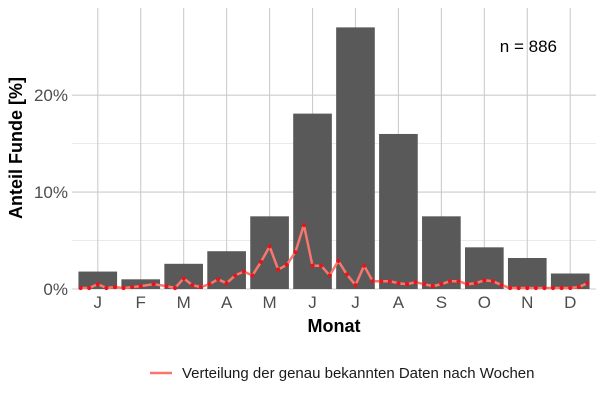 Image resolution: width=600 pixels, height=405 pixels. Describe the element at coordinates (51, 95) in the screenshot. I see `y-tick-label: 20%` at that location.